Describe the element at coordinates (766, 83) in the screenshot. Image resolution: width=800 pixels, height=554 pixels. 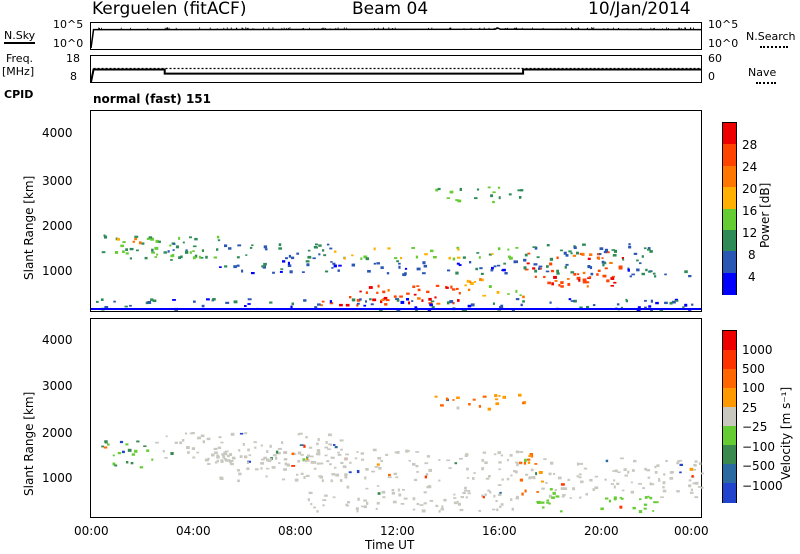
I see `nave-legend-line` at that location.